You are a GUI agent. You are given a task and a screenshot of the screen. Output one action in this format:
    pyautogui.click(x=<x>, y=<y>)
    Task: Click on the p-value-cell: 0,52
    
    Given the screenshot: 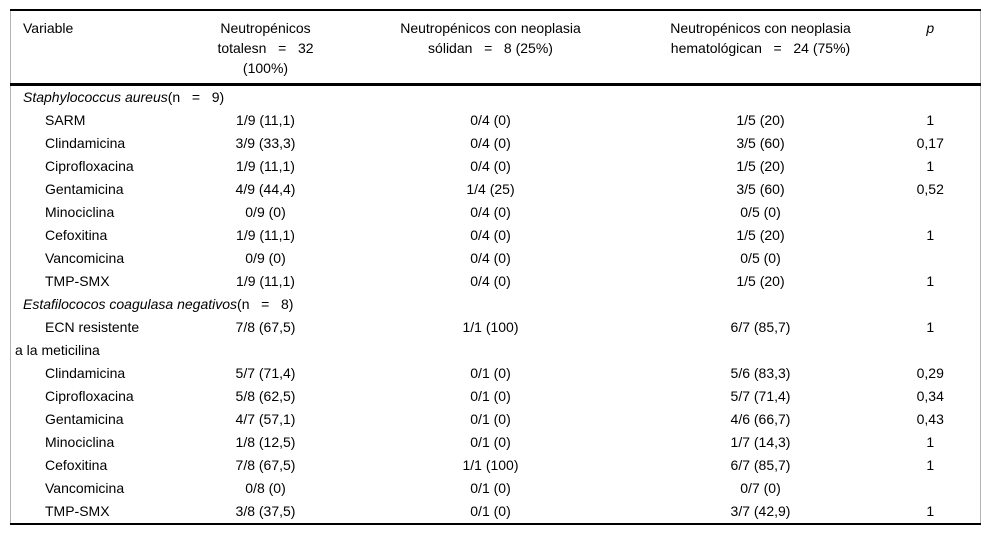 What is the action you would take?
    pyautogui.click(x=930, y=189)
    